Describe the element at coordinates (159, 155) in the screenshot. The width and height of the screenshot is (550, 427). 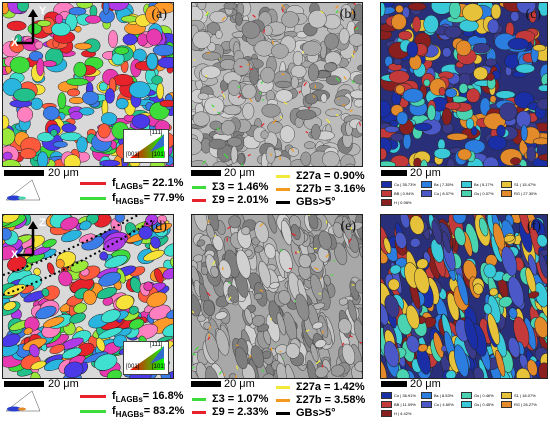
I see `ipf-label-101-a: [101]` at that location.